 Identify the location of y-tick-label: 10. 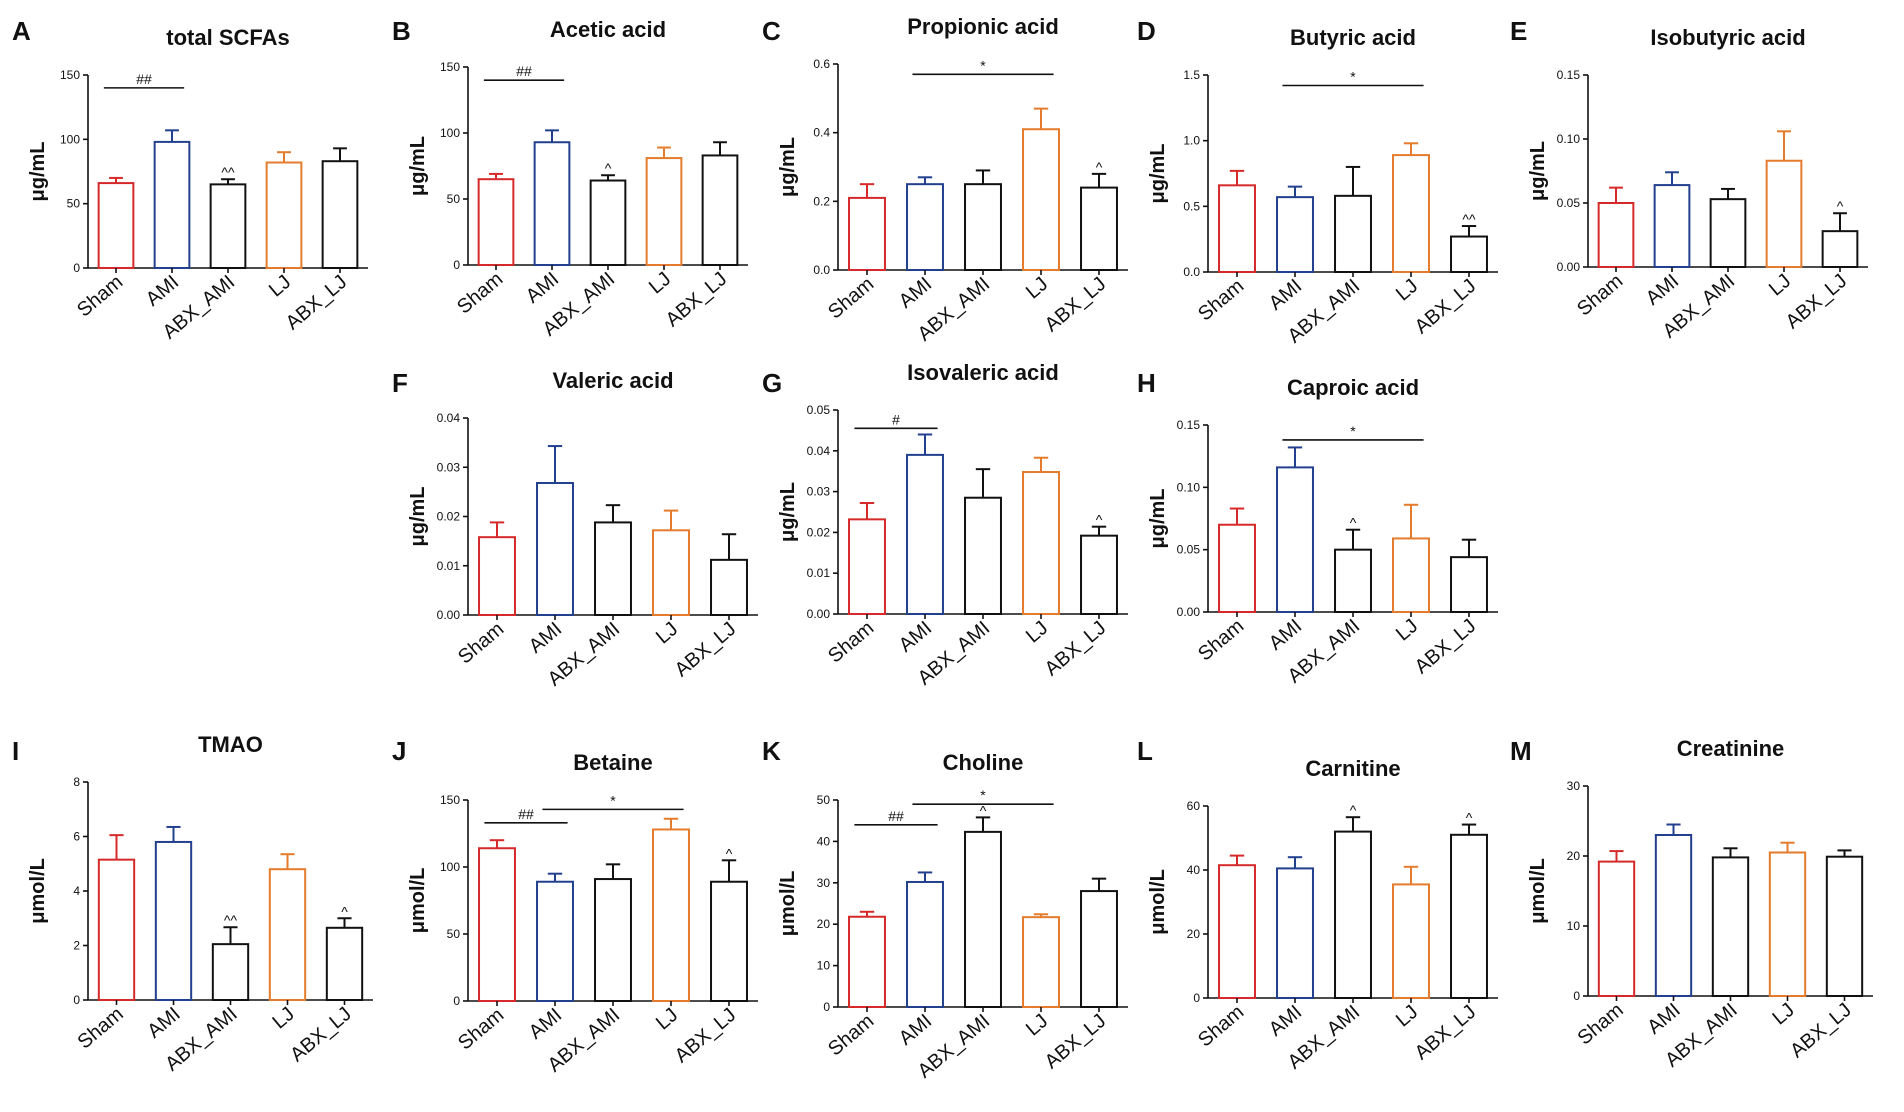
(1574, 926).